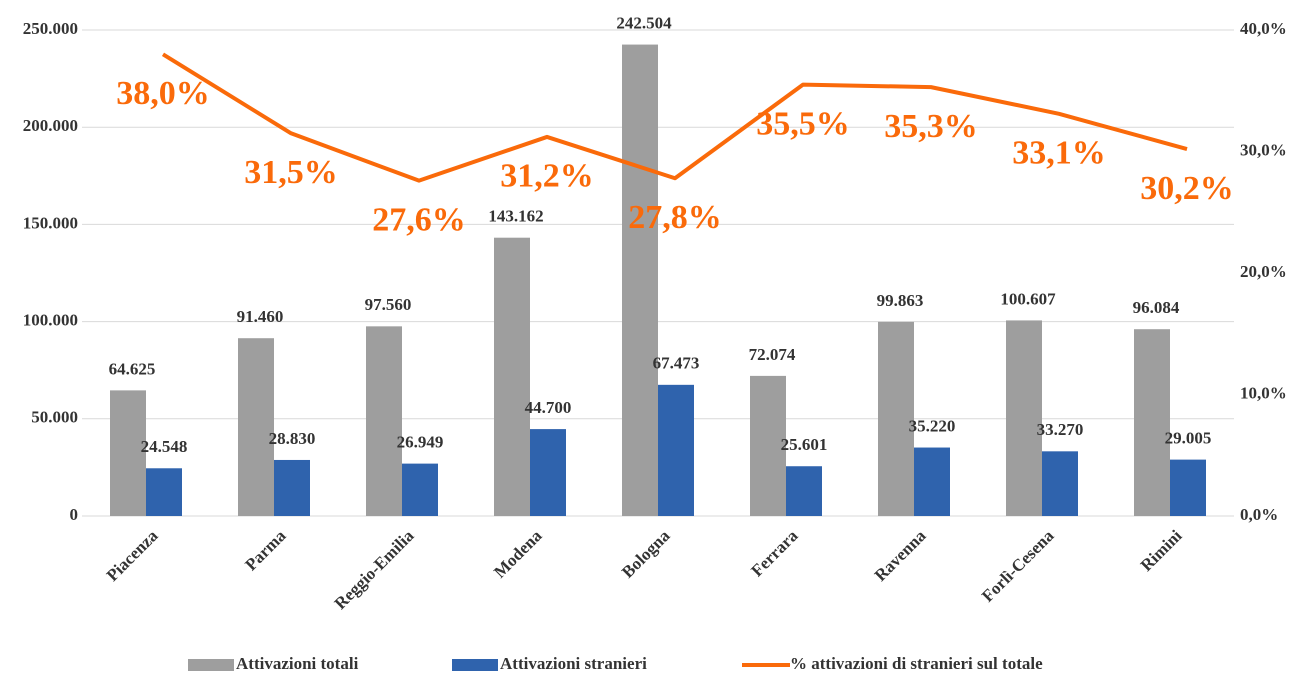 Image resolution: width=1307 pixels, height=678 pixels. Describe the element at coordinates (515, 216) in the screenshot. I see `data-label: 143.162` at that location.